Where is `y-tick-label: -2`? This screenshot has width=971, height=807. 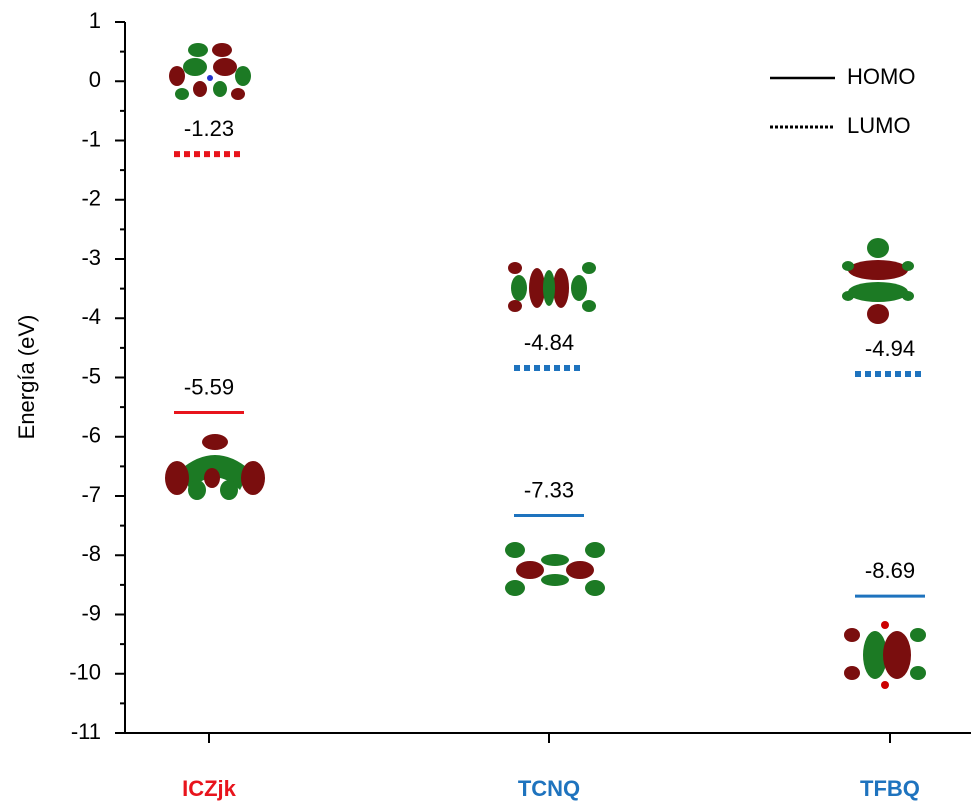 y-tick-label: -2 is located at coordinates (91, 198).